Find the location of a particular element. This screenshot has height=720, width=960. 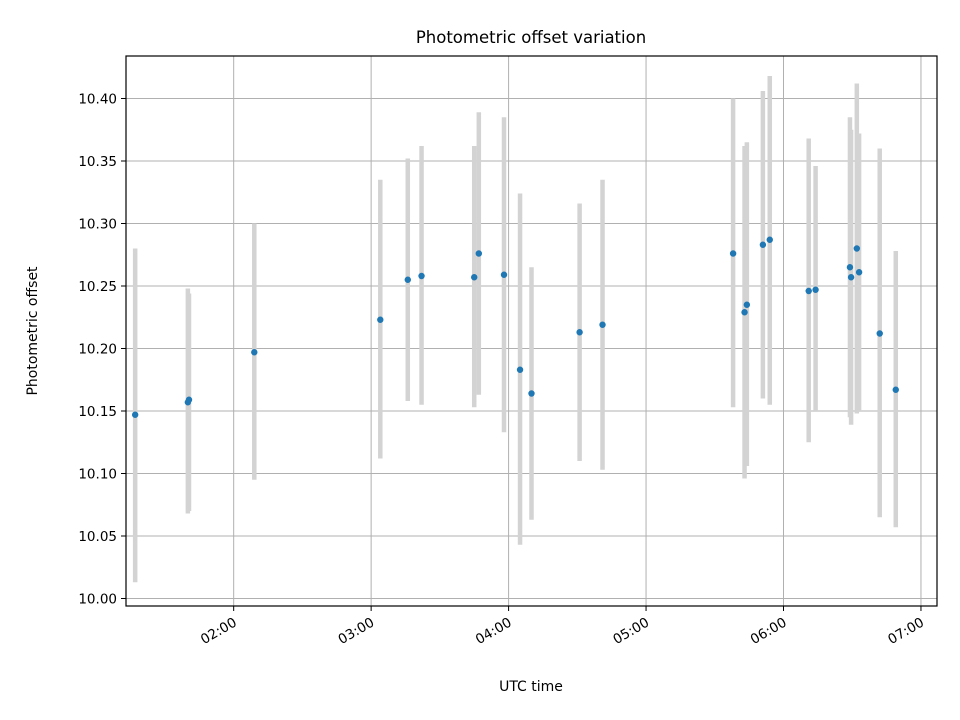

x-tick-label: 03:00 is located at coordinates (356, 631).